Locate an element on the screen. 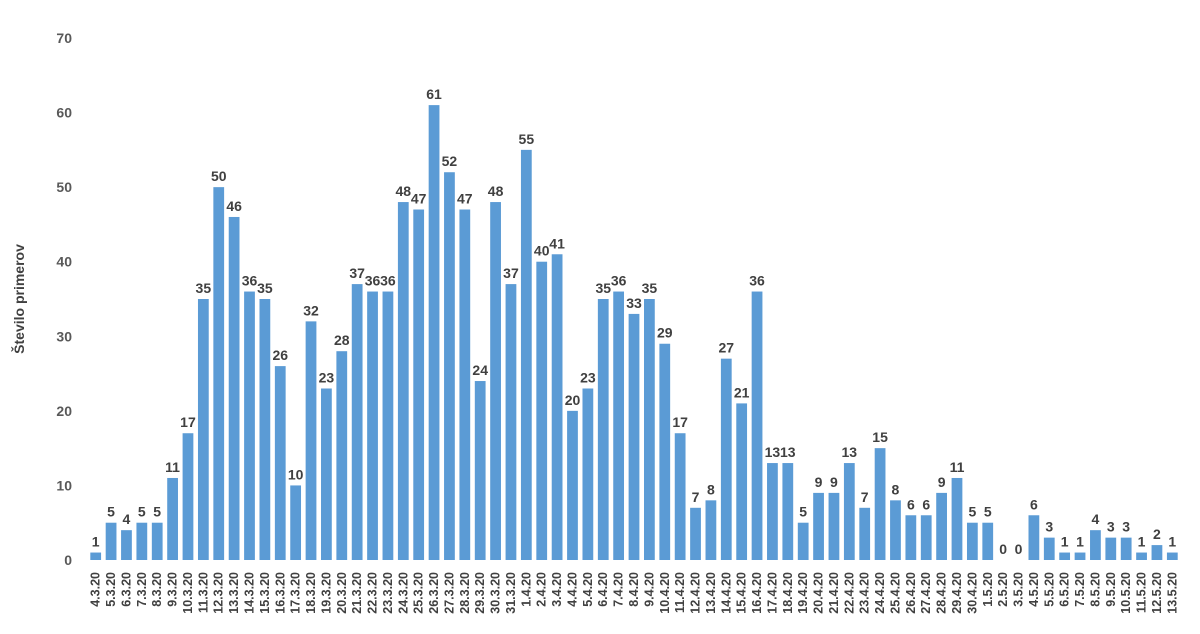 The height and width of the screenshot is (634, 1200). data-label: 41 is located at coordinates (557, 243).